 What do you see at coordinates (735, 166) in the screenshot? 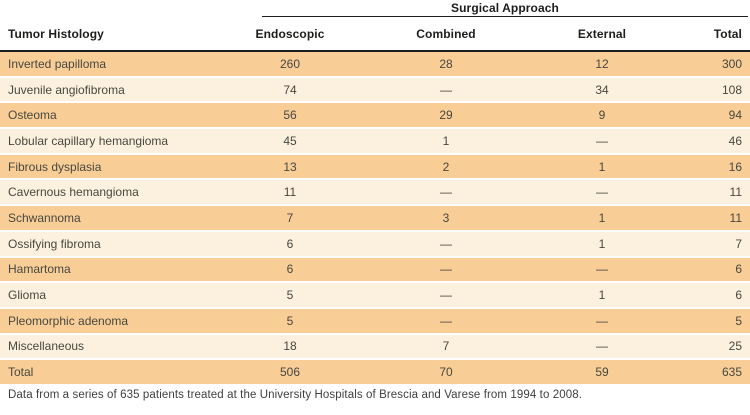
I see `cell-total: 16` at bounding box center [735, 166].